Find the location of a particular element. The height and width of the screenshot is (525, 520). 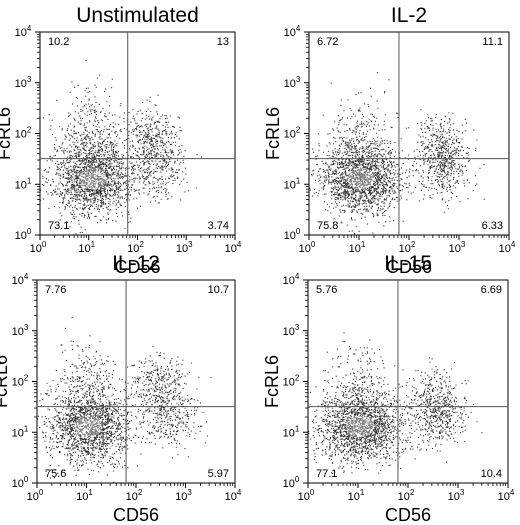

panel-title: IL-12 is located at coordinates (136, 263).